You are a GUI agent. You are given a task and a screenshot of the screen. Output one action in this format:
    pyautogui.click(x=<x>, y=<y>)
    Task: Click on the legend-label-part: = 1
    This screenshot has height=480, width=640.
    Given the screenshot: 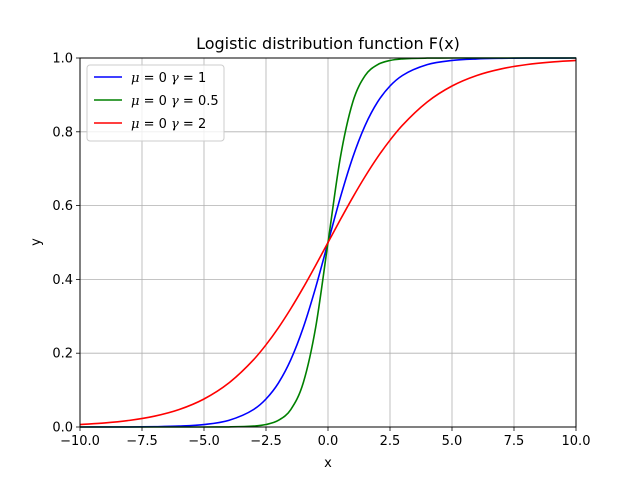 What is the action you would take?
    pyautogui.click(x=192, y=78)
    